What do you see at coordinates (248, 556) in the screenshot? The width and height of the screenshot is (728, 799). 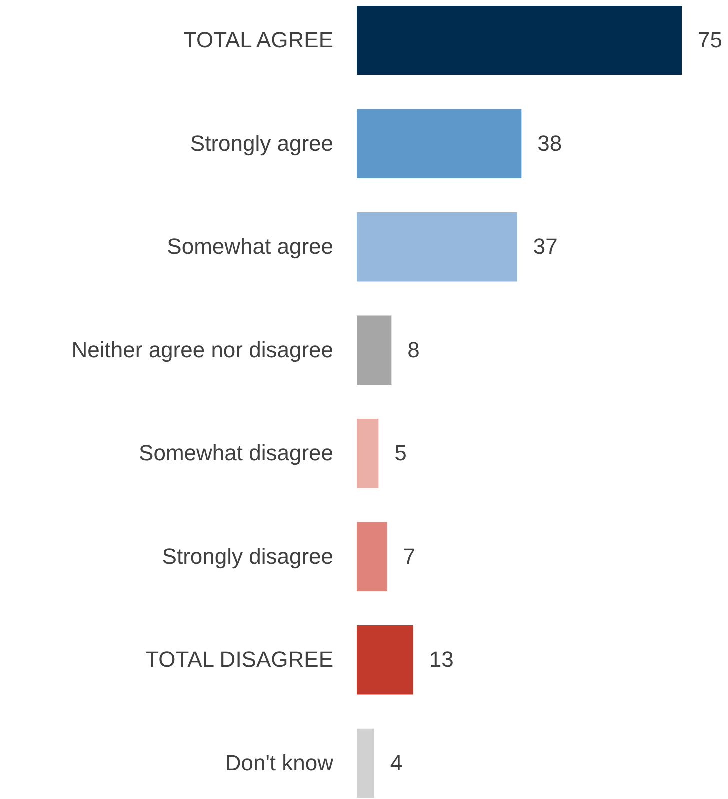 I see `y-tick-label: Strongly disagree` at bounding box center [248, 556].